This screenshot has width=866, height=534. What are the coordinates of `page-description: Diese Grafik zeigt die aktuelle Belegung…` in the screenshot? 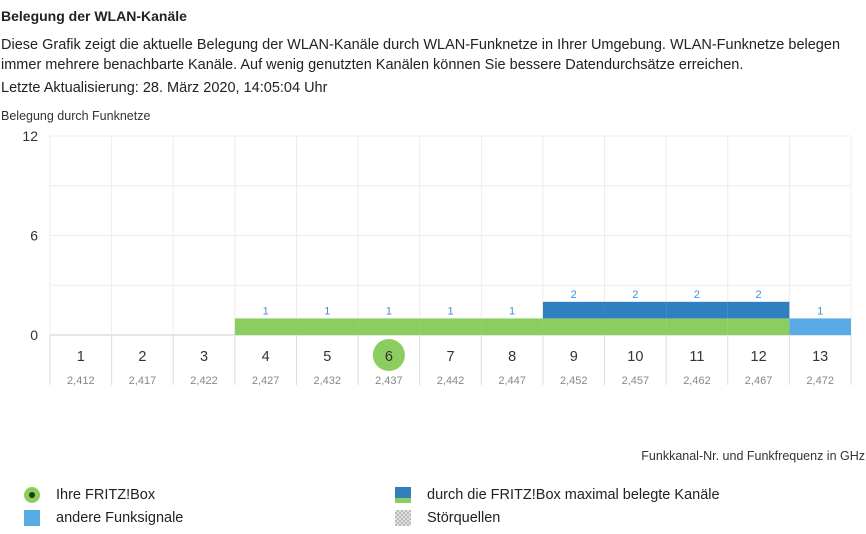 It's located at (421, 55).